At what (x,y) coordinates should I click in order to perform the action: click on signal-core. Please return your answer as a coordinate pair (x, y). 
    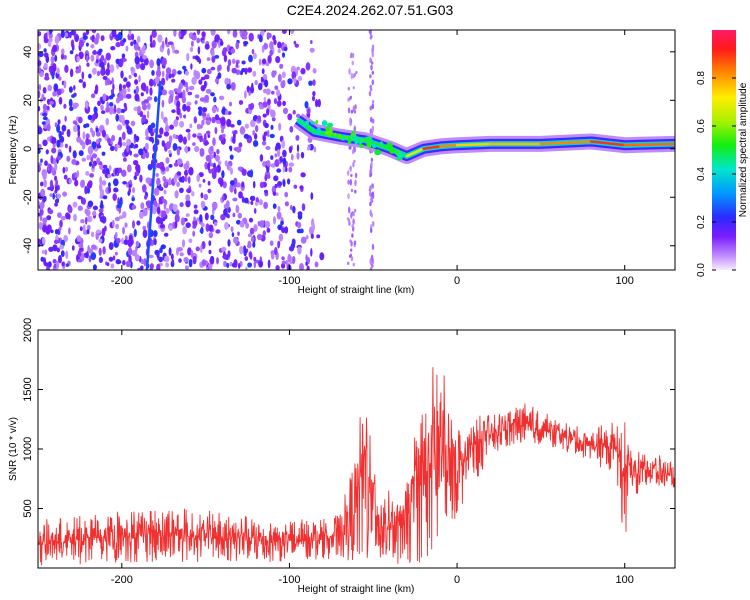
    Looking at the image, I should click on (607, 143).